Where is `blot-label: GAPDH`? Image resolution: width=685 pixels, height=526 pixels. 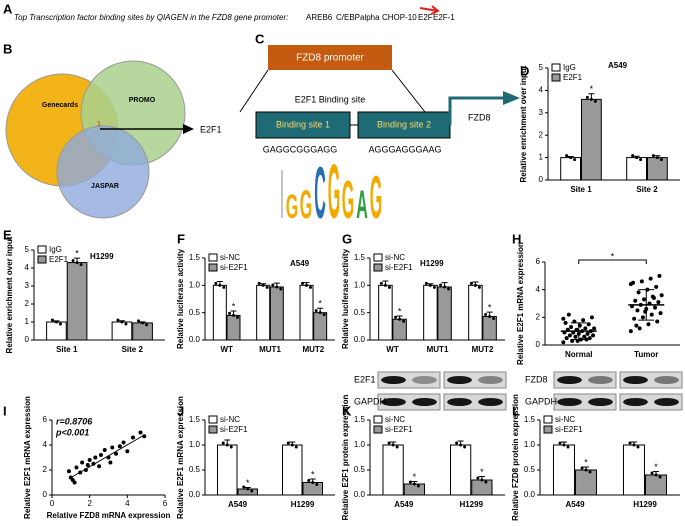 blot-label: GAPDH is located at coordinates (541, 401).